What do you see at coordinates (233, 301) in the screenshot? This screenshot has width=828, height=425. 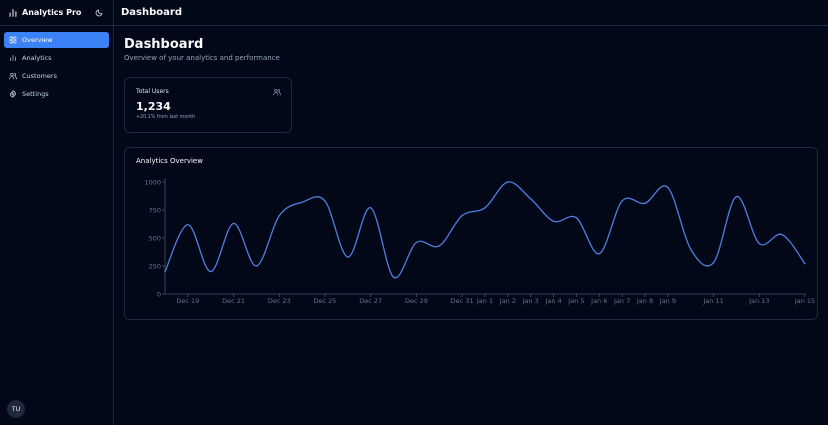 I see `x-tick-label: Dec 21` at bounding box center [233, 301].